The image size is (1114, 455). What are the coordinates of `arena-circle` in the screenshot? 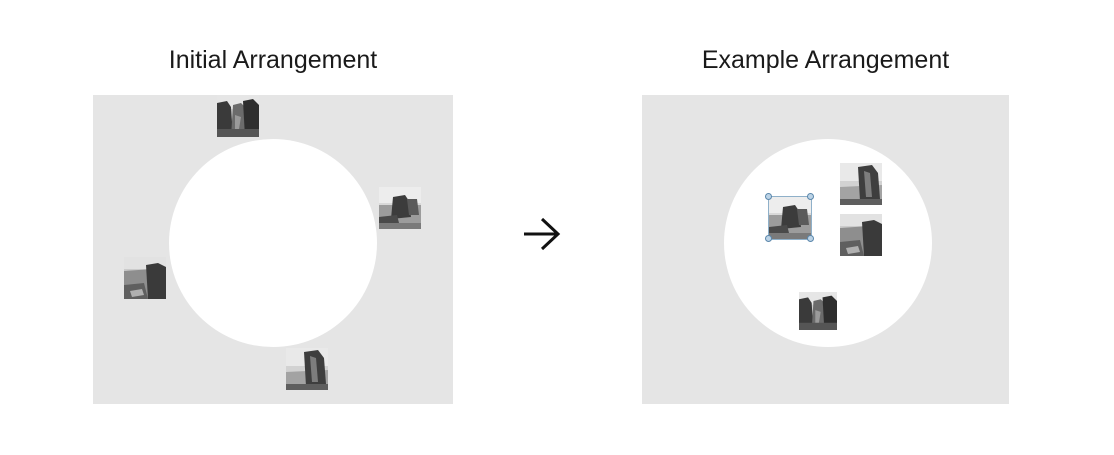 It's located at (273, 243).